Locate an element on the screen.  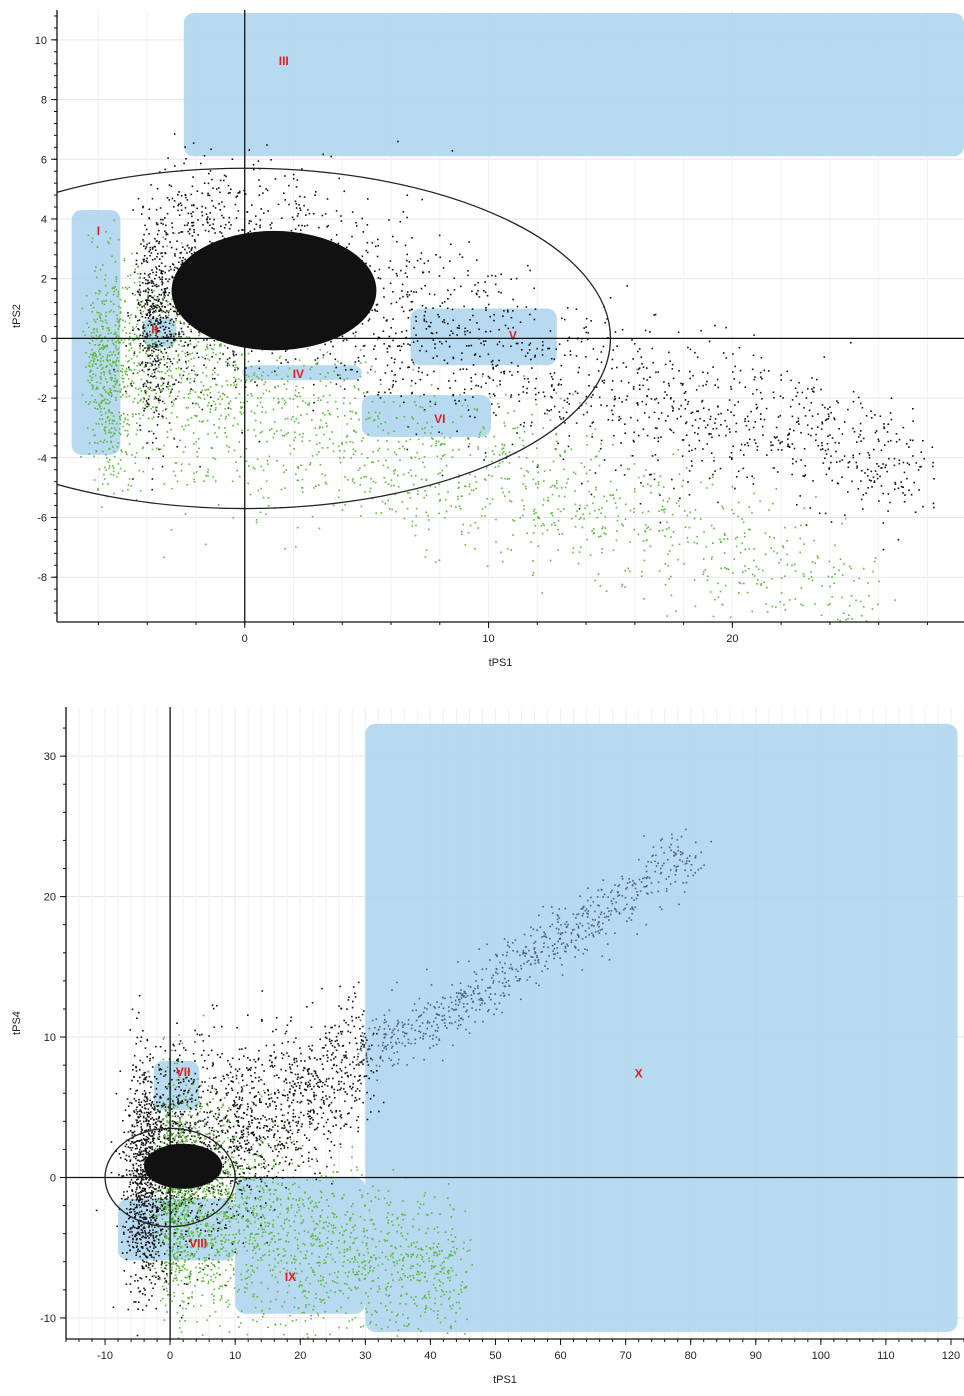
region-label-iii: III is located at coordinates (284, 61).